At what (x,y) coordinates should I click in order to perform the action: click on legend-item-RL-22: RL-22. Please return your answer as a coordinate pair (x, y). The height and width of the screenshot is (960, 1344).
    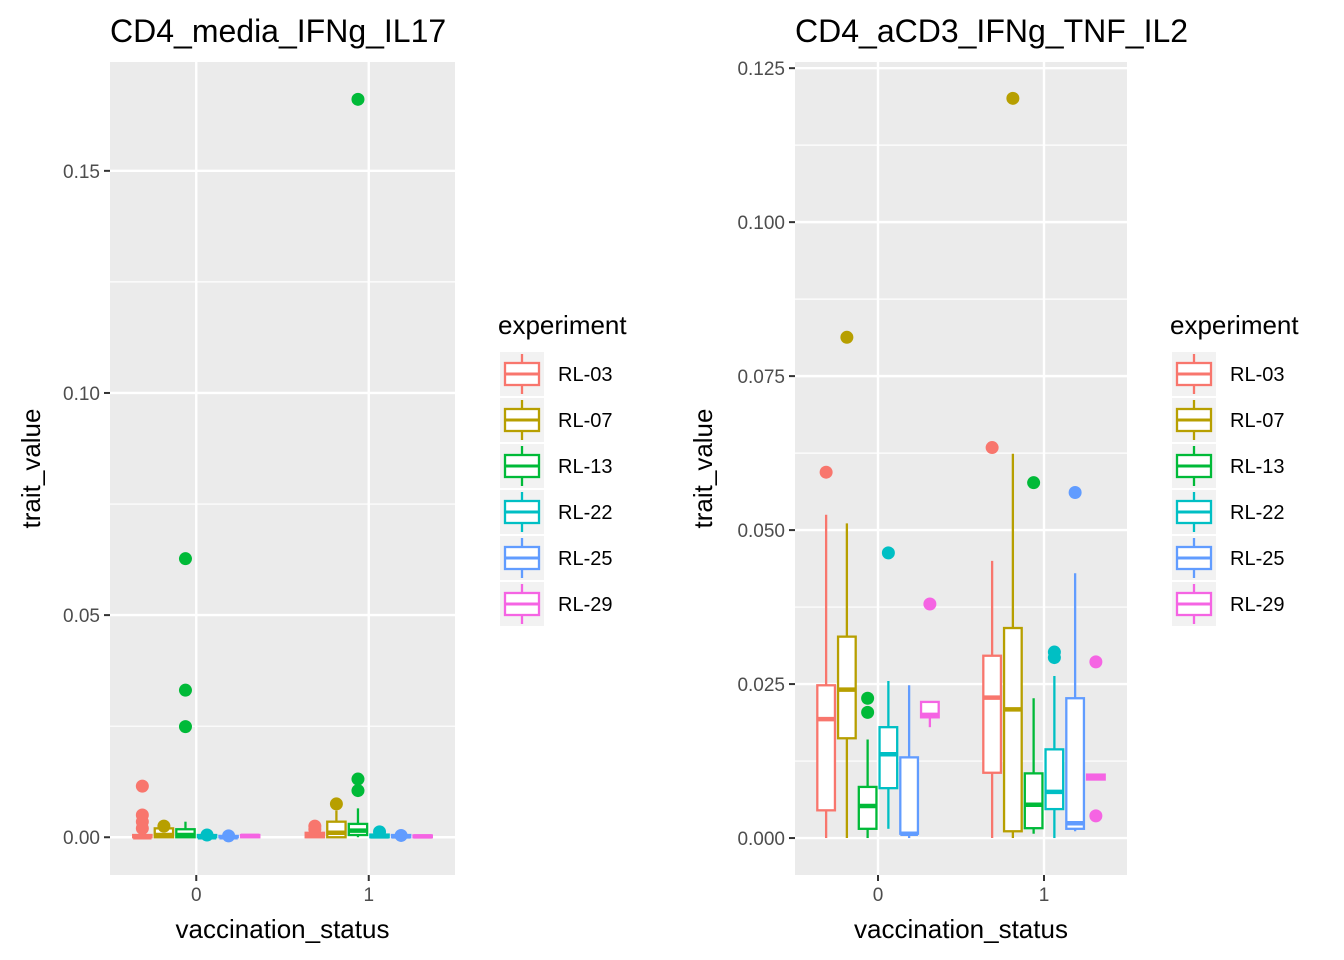
    Looking at the image, I should click on (556, 512).